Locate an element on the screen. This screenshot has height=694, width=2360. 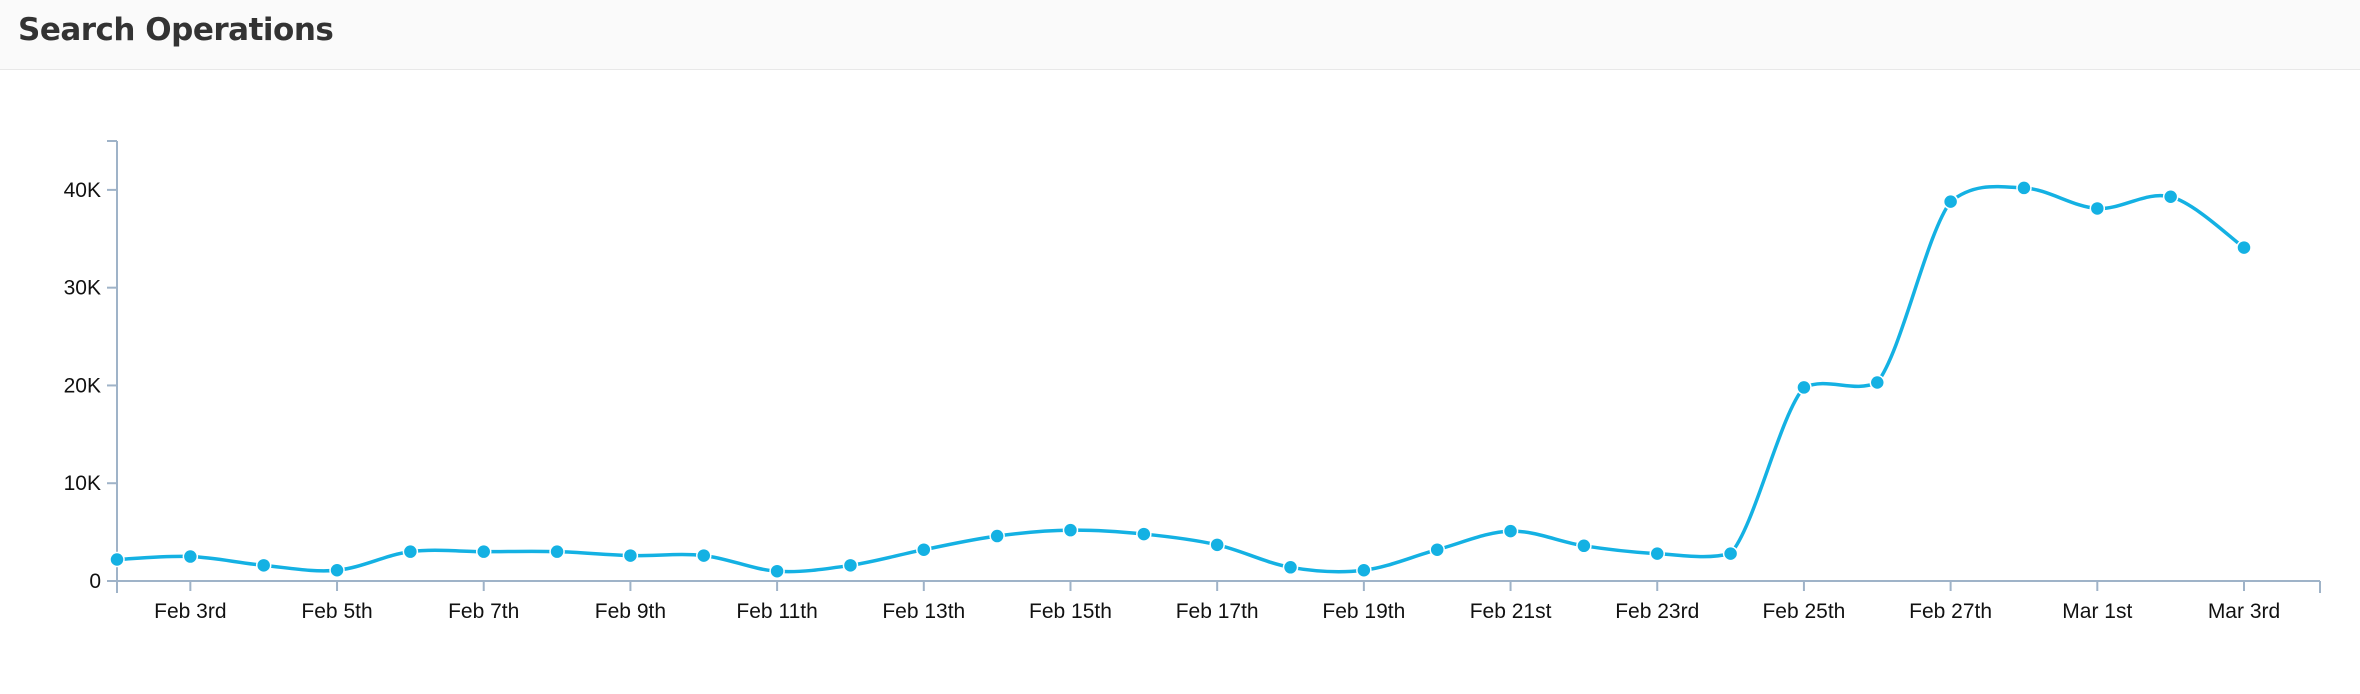
x-tick-label: Feb 11th is located at coordinates (776, 611).